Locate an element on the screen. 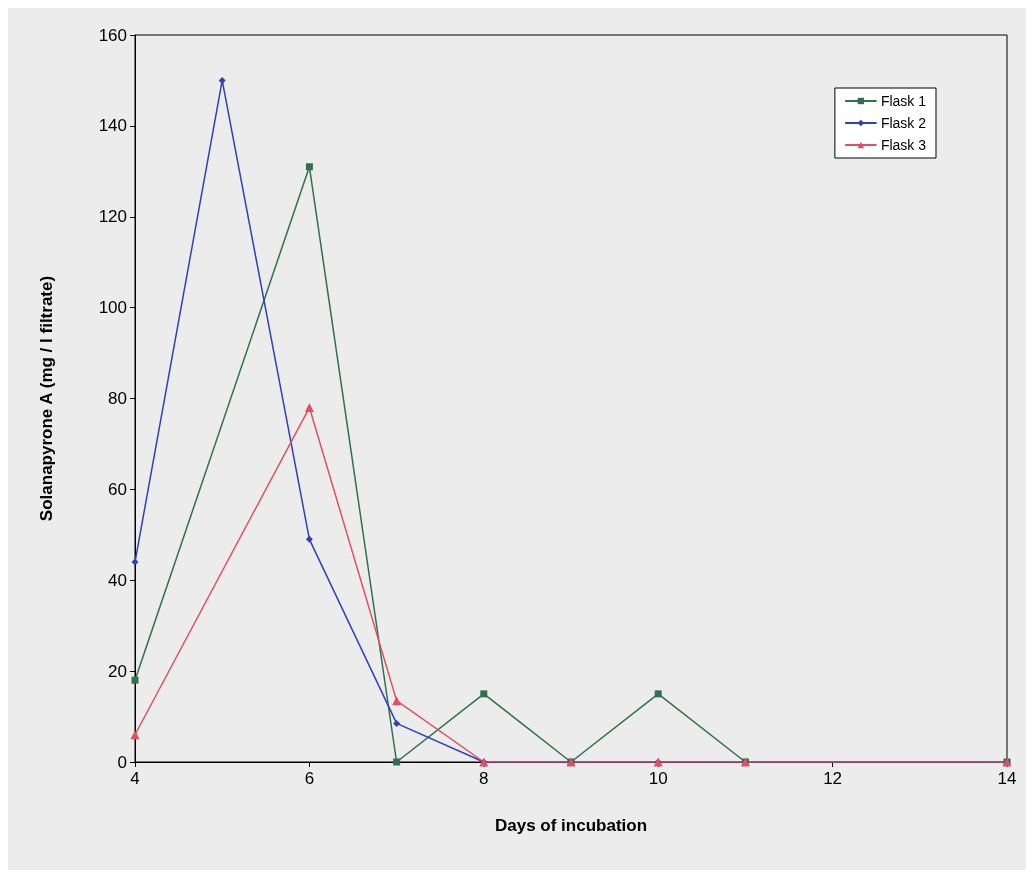 This screenshot has width=1034, height=878. y-tick-label: 20 is located at coordinates (117, 671).